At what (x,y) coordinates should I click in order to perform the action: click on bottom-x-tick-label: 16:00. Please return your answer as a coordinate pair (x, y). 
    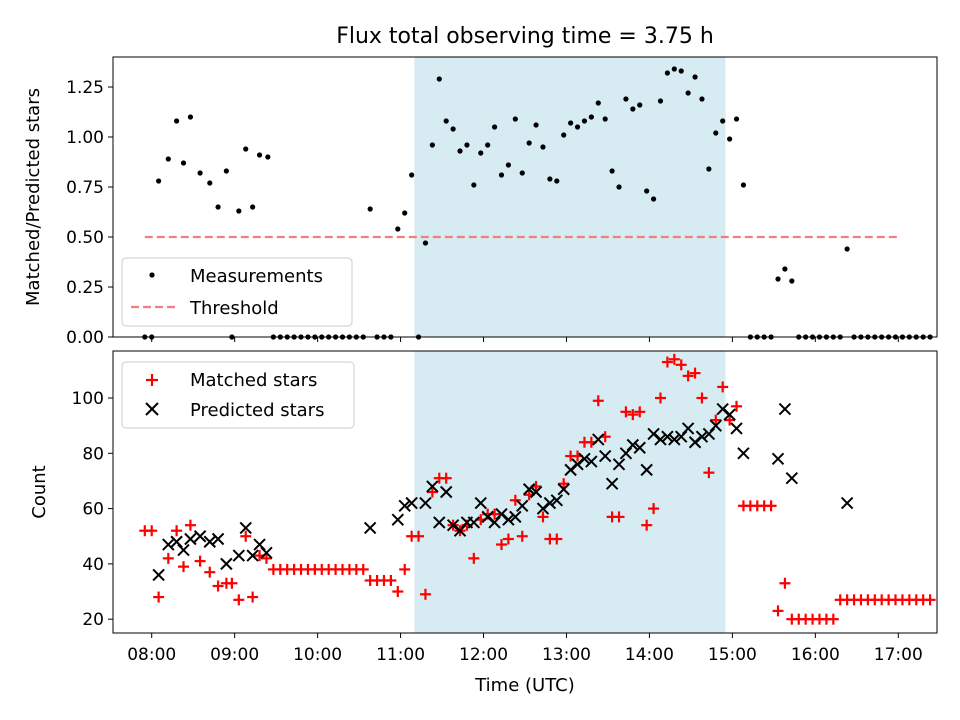
    Looking at the image, I should click on (815, 655).